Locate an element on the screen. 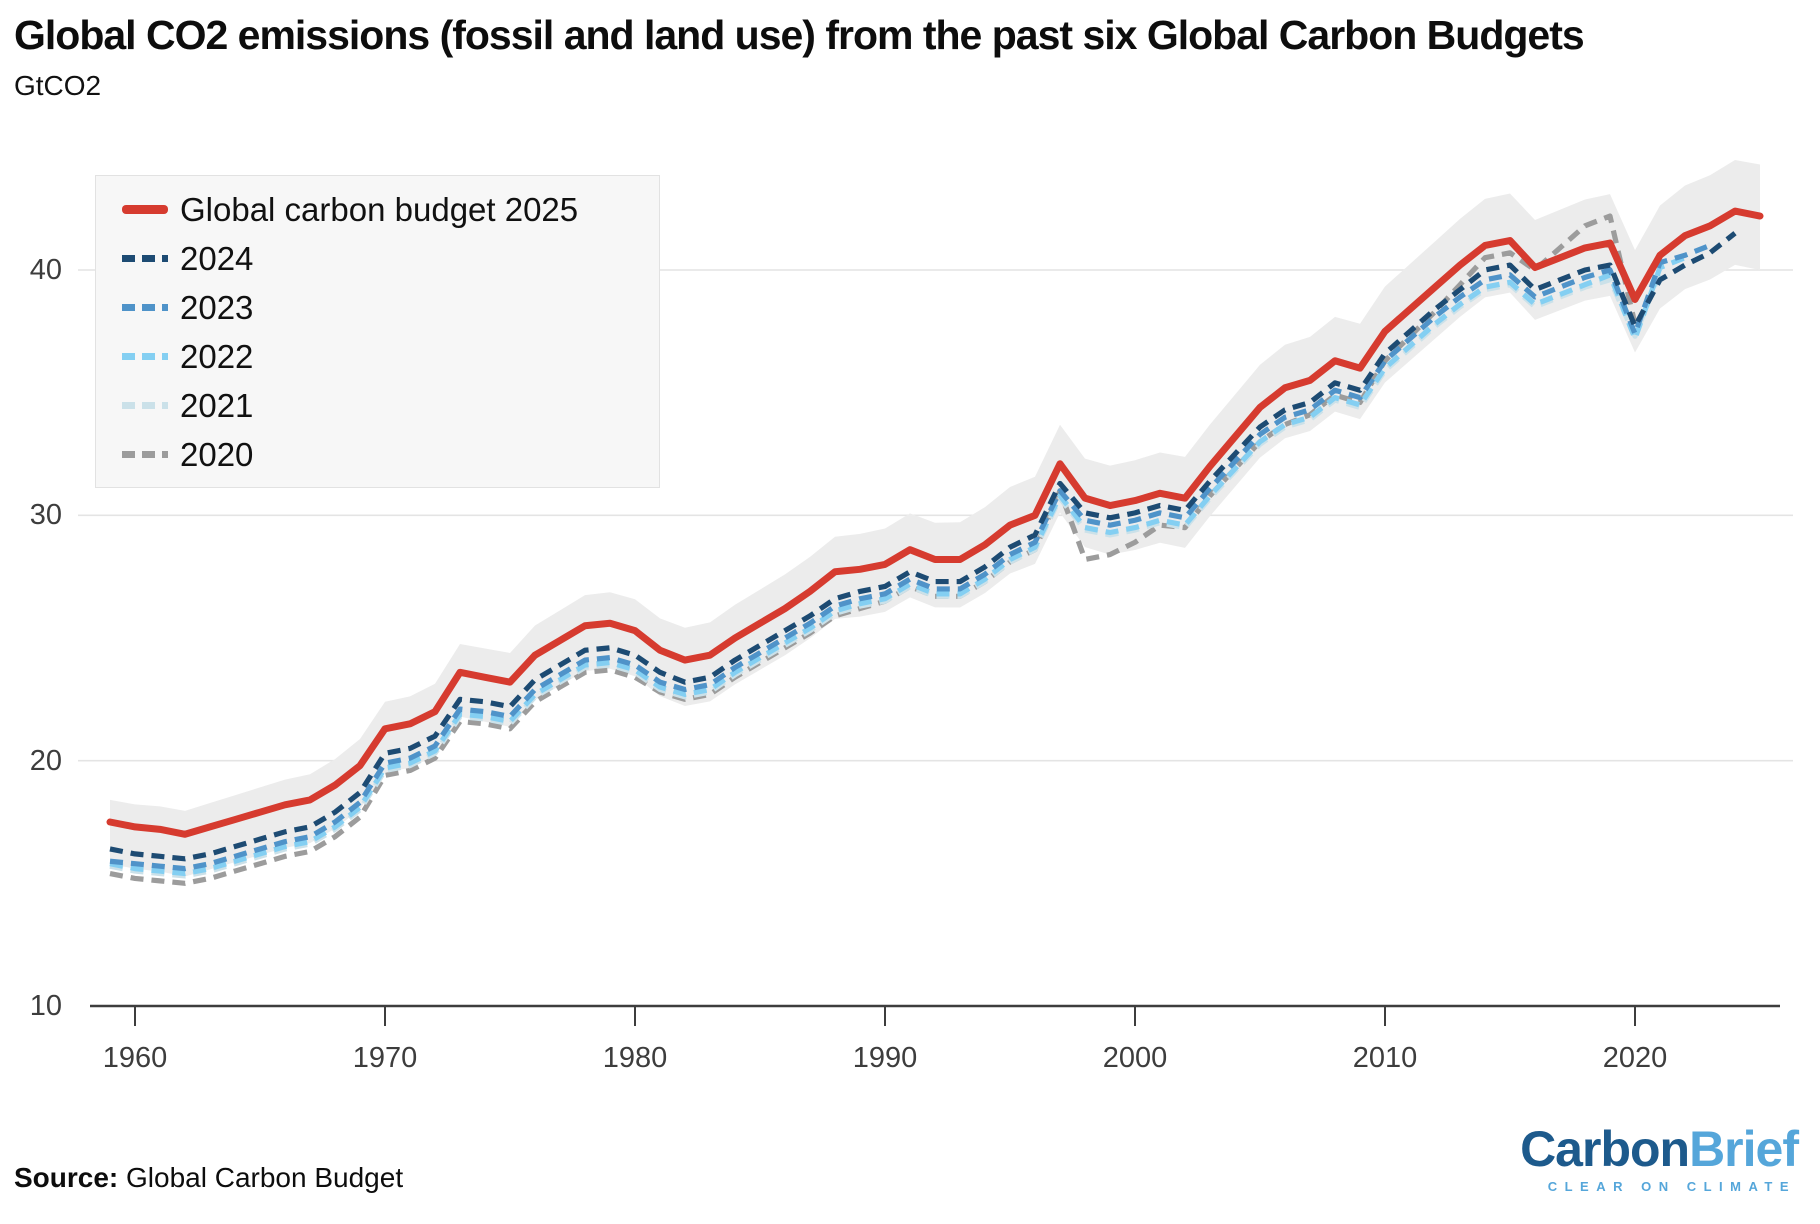 This screenshot has width=1820, height=1224. carbonbrief-logo: CarbonBrief CLEAR ON CLIMATE is located at coordinates (1659, 1157).